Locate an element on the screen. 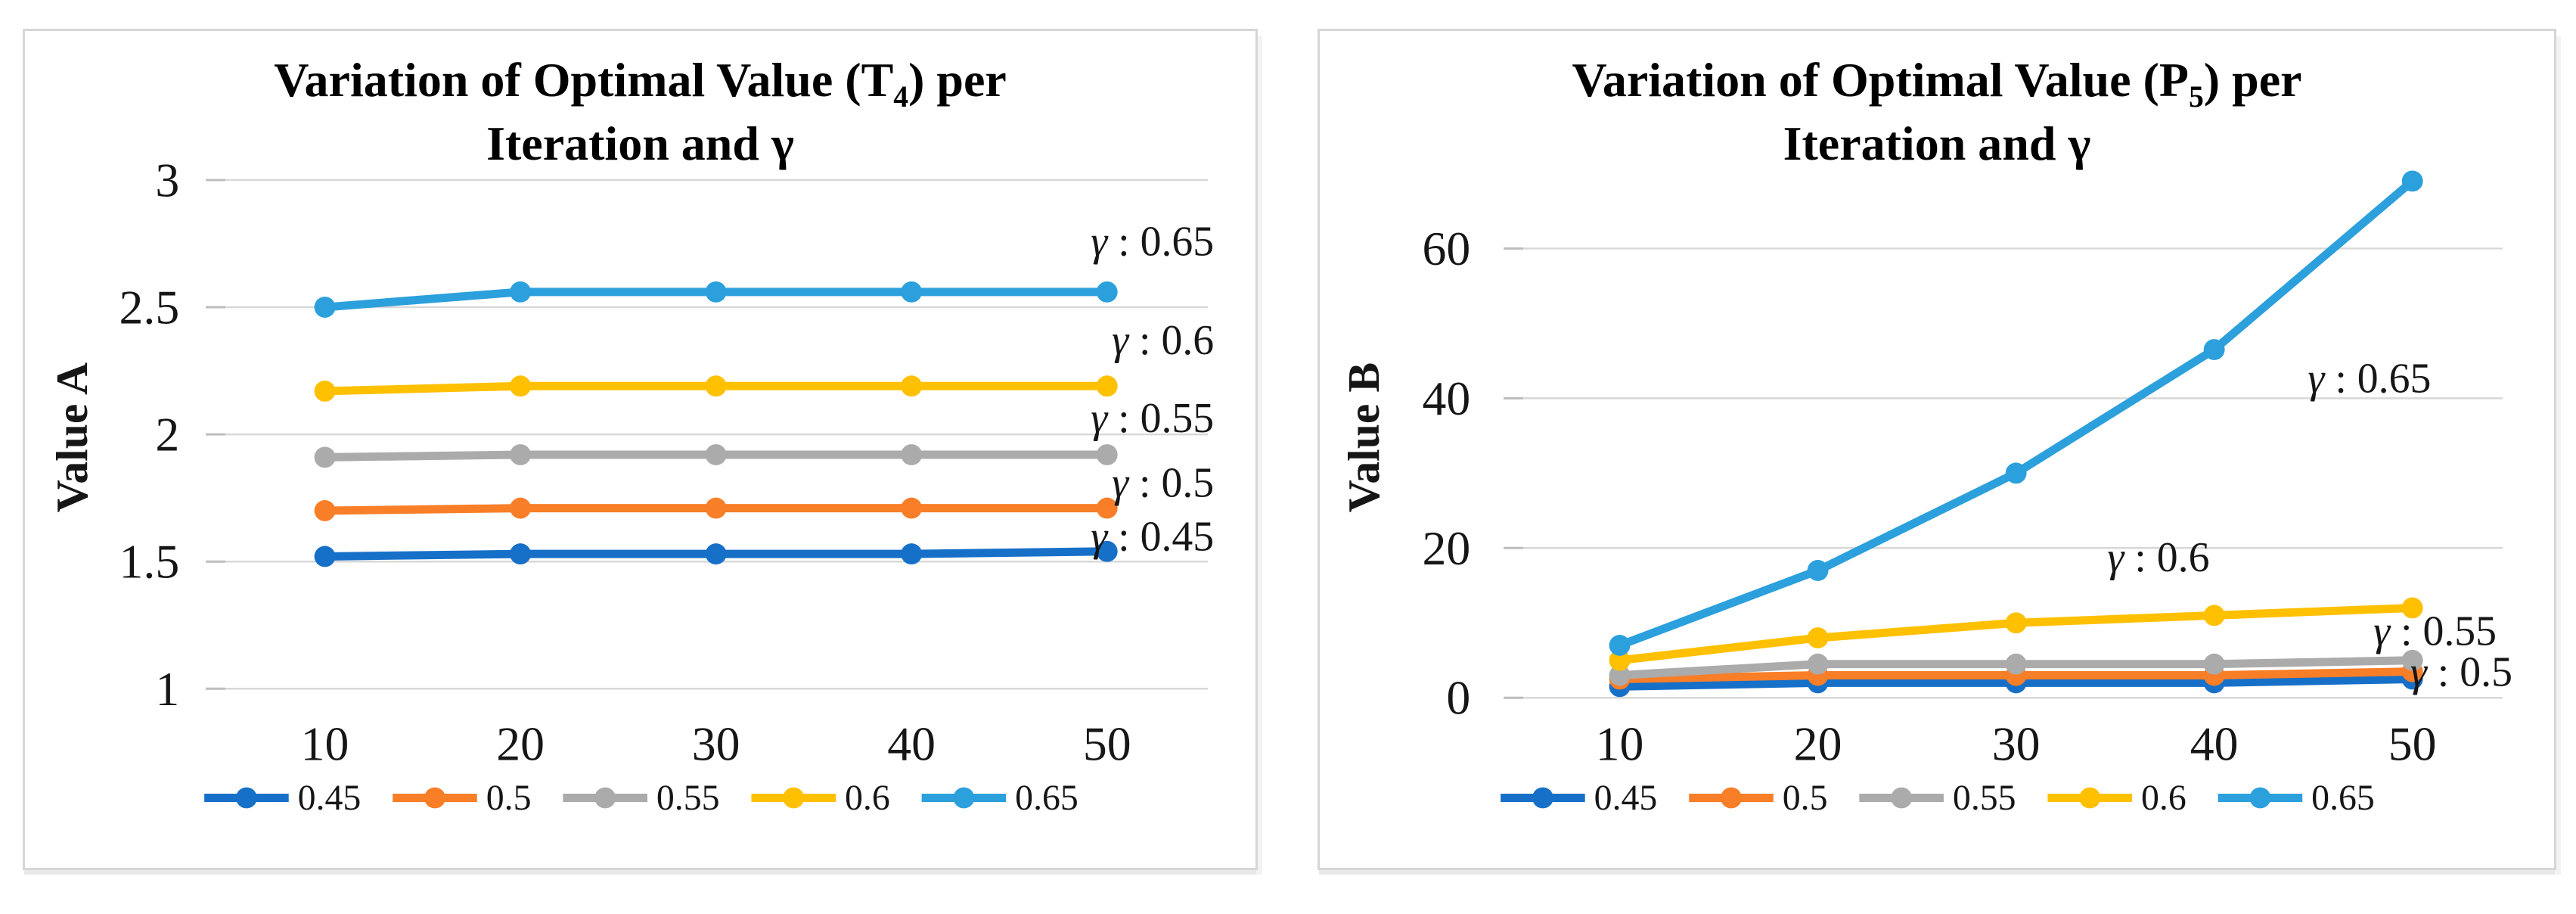 Image resolution: width=2576 pixels, height=914 pixels. legend-label: 0.45 is located at coordinates (330, 798).